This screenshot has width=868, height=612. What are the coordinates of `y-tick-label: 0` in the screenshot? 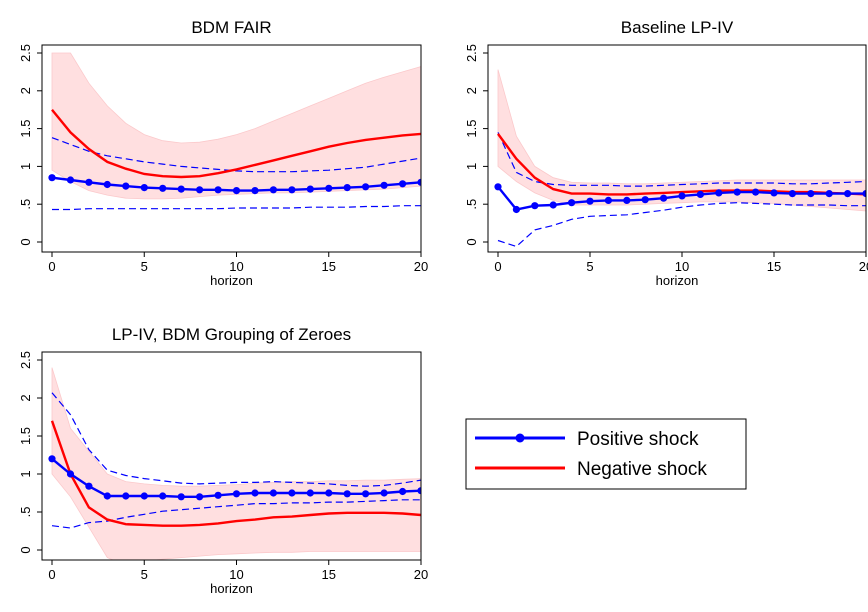 It's located at (471, 241).